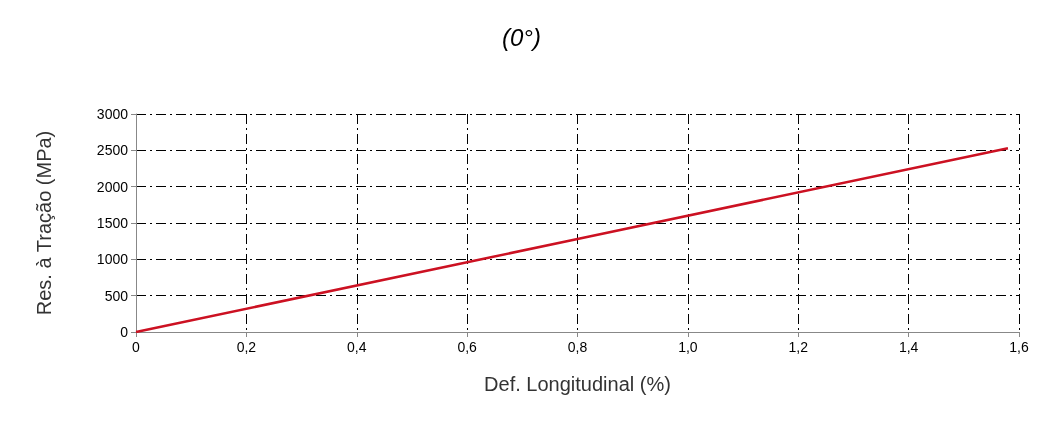  I want to click on y-tick-label: 0, so click(124, 332).